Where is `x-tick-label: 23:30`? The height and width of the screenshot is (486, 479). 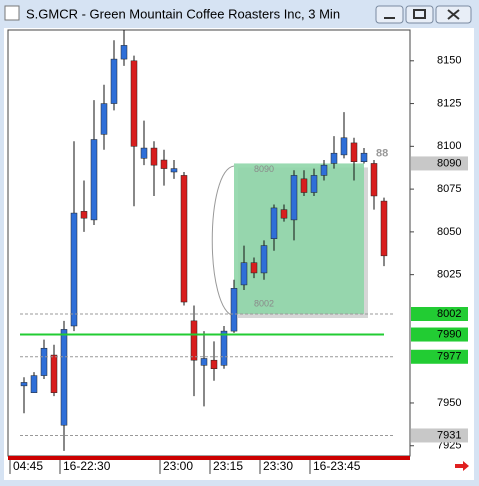 x-tick-label: 23:30 is located at coordinates (278, 466).